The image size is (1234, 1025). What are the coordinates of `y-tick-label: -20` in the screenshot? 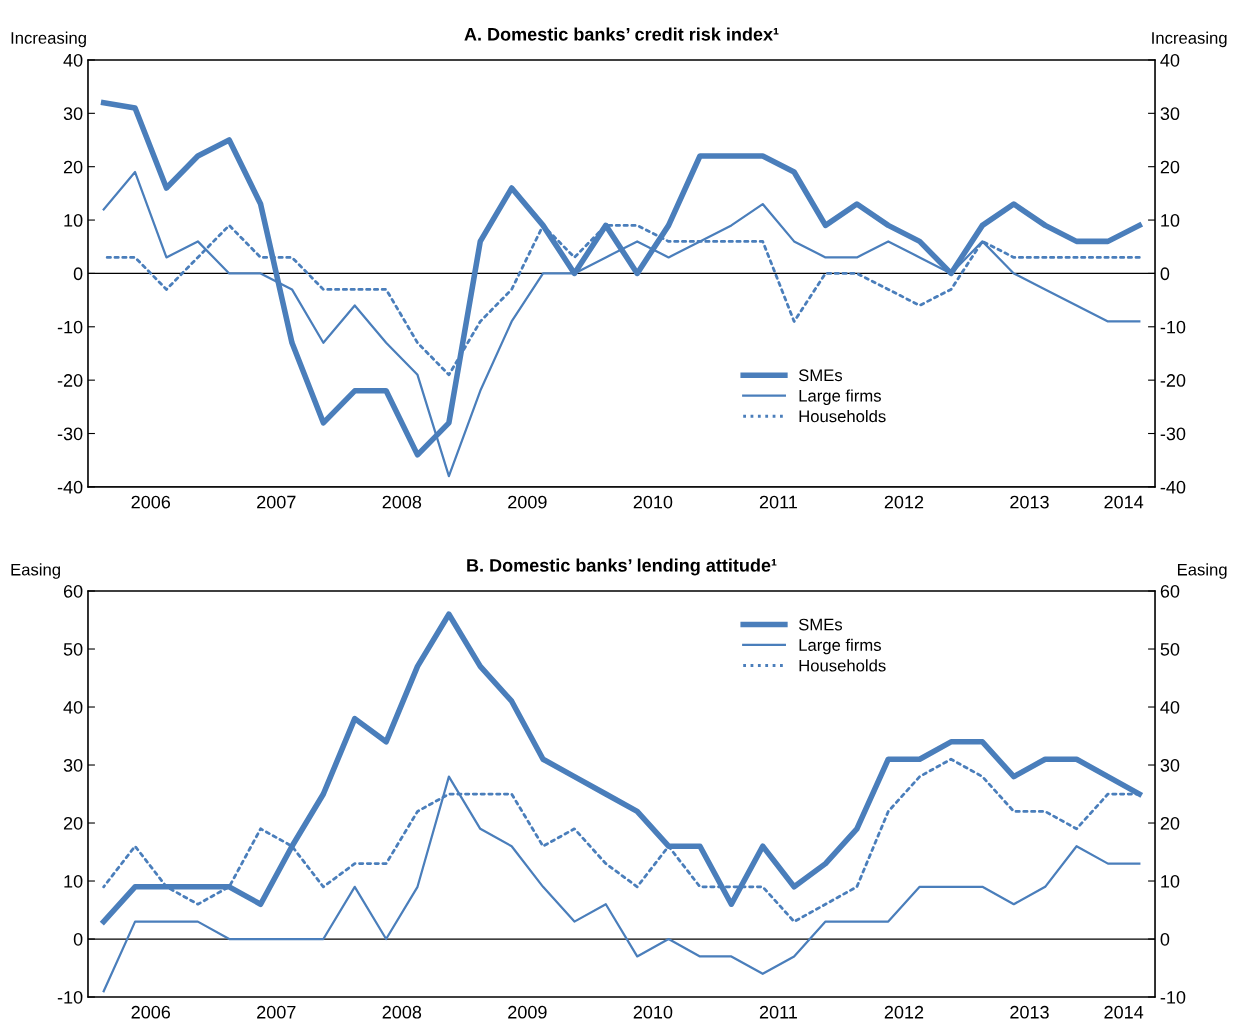 It's located at (70, 380).